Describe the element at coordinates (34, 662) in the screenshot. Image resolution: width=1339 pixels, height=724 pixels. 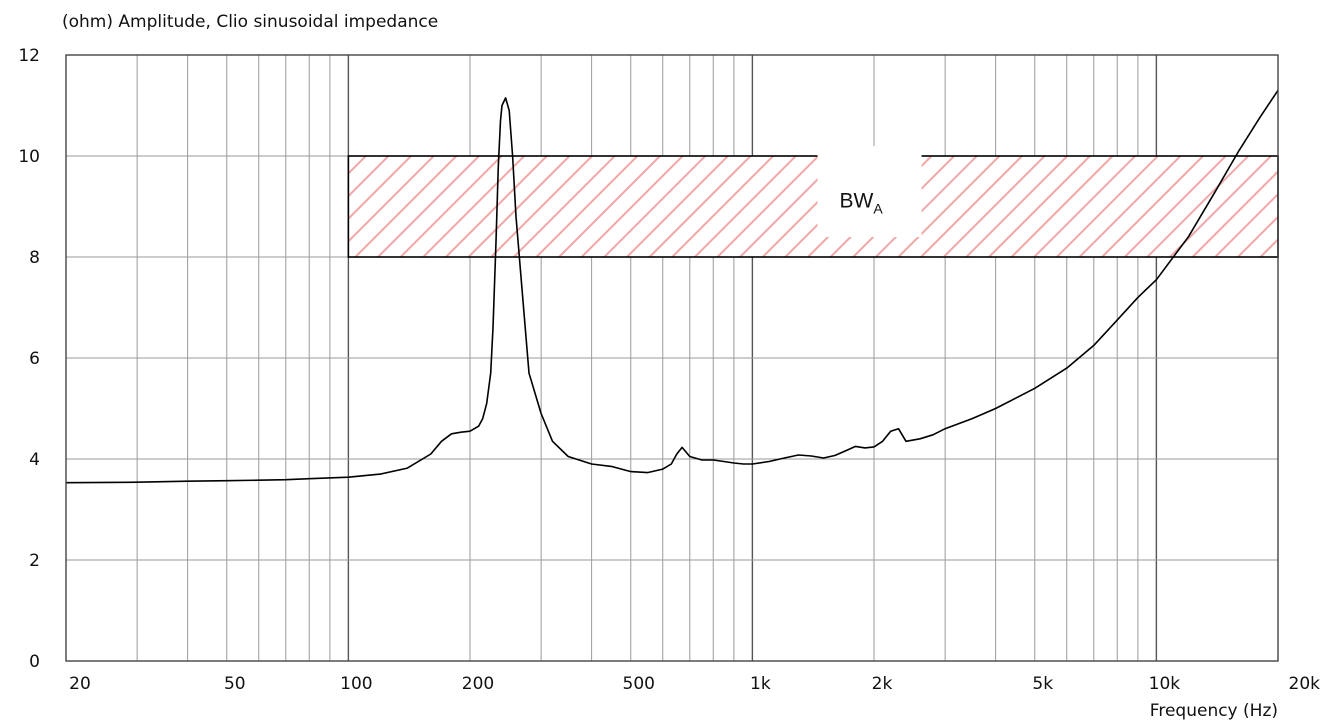
I see `y-tick-label: 0` at that location.